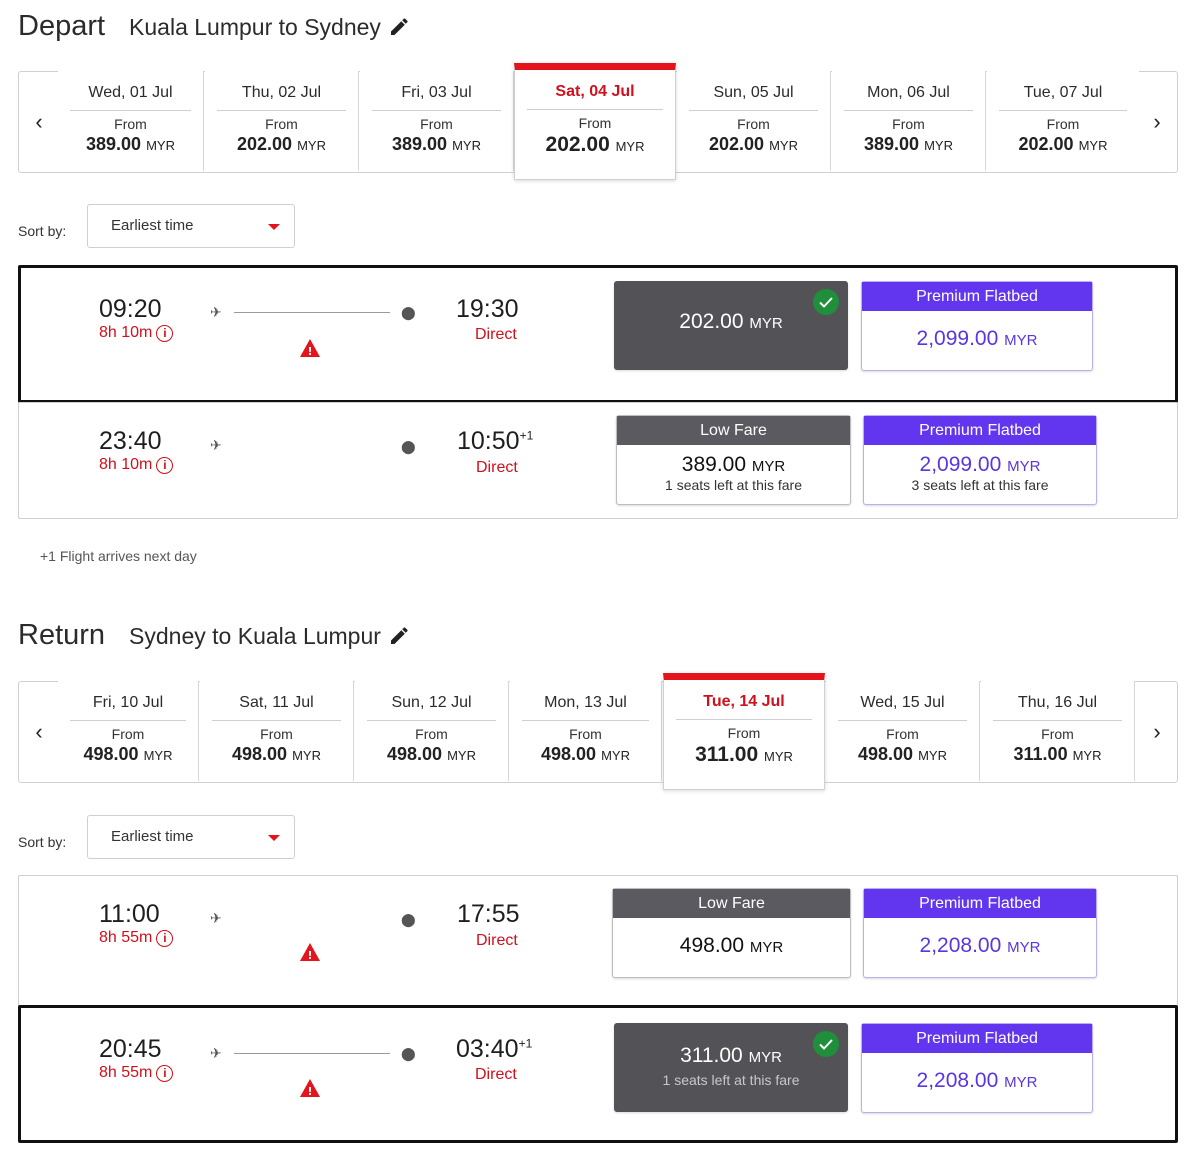 The height and width of the screenshot is (1157, 1200). I want to click on low-fare-option: 311.00 MYR 1 seats left at this fare, so click(731, 1067).